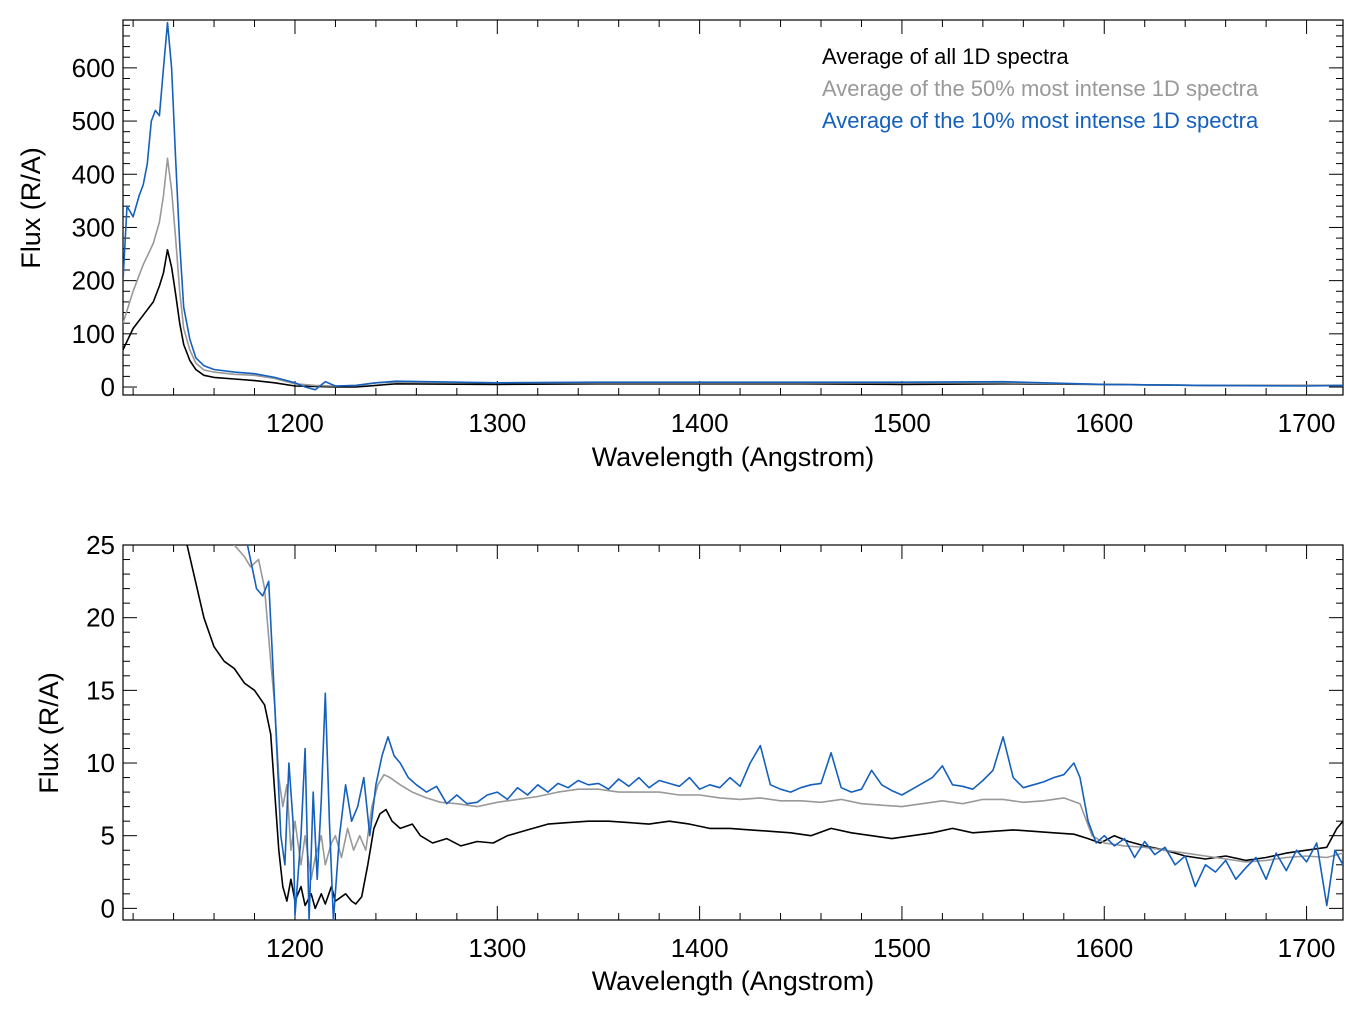 The height and width of the screenshot is (1018, 1365). What do you see at coordinates (700, 948) in the screenshot?
I see `bot-x-tick-label: 1400` at bounding box center [700, 948].